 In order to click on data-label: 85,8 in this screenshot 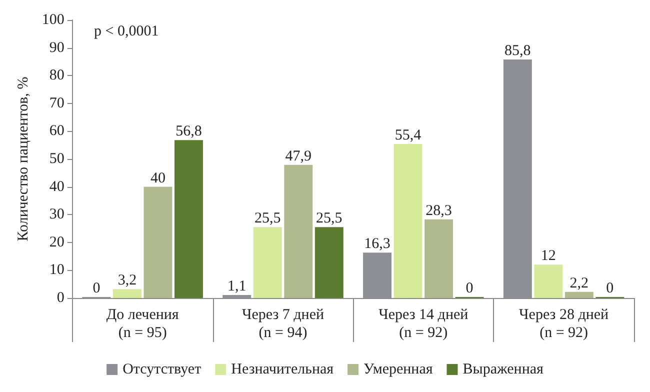, I will do `click(517, 50)`.